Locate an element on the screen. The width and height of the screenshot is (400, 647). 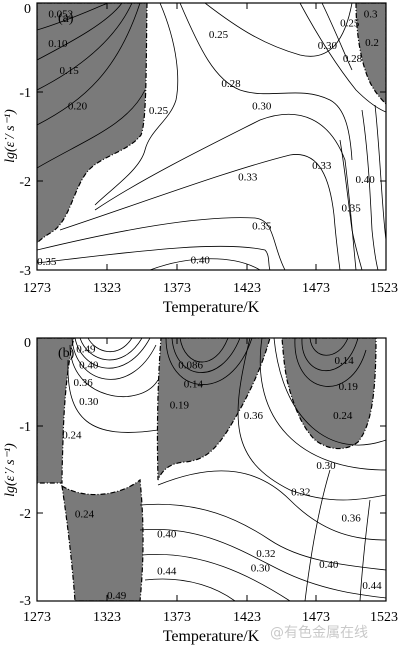
panel-b-xtick: 1273 is located at coordinates (37, 617).